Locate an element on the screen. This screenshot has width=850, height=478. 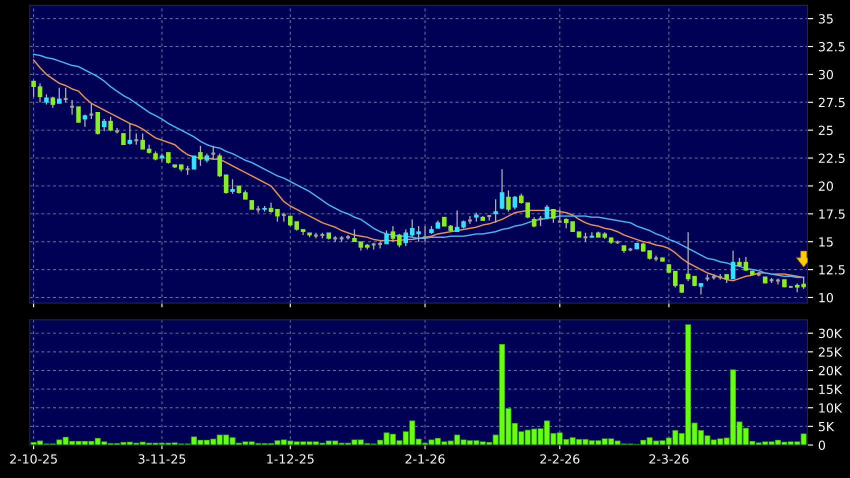
y-tick-label: 15K is located at coordinates (830, 389).